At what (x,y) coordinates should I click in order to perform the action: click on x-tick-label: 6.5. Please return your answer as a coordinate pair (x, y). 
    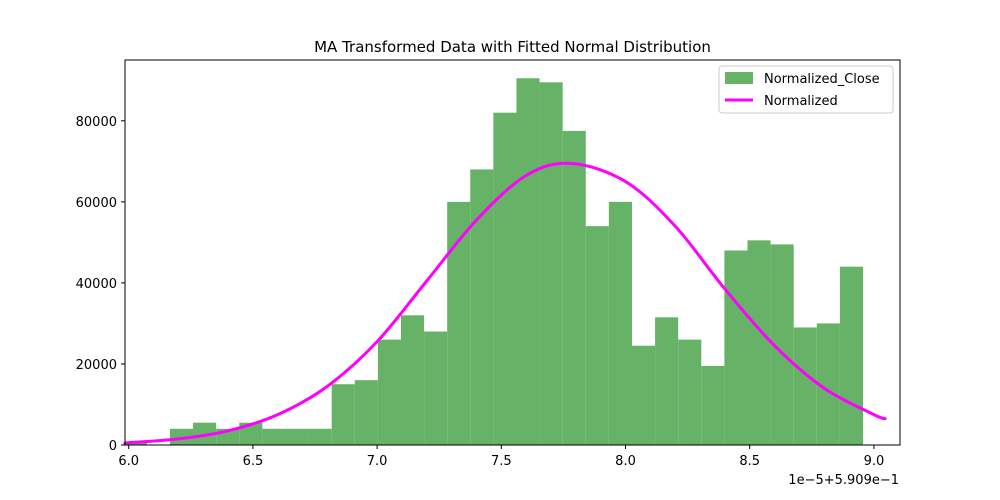
    Looking at the image, I should click on (253, 461).